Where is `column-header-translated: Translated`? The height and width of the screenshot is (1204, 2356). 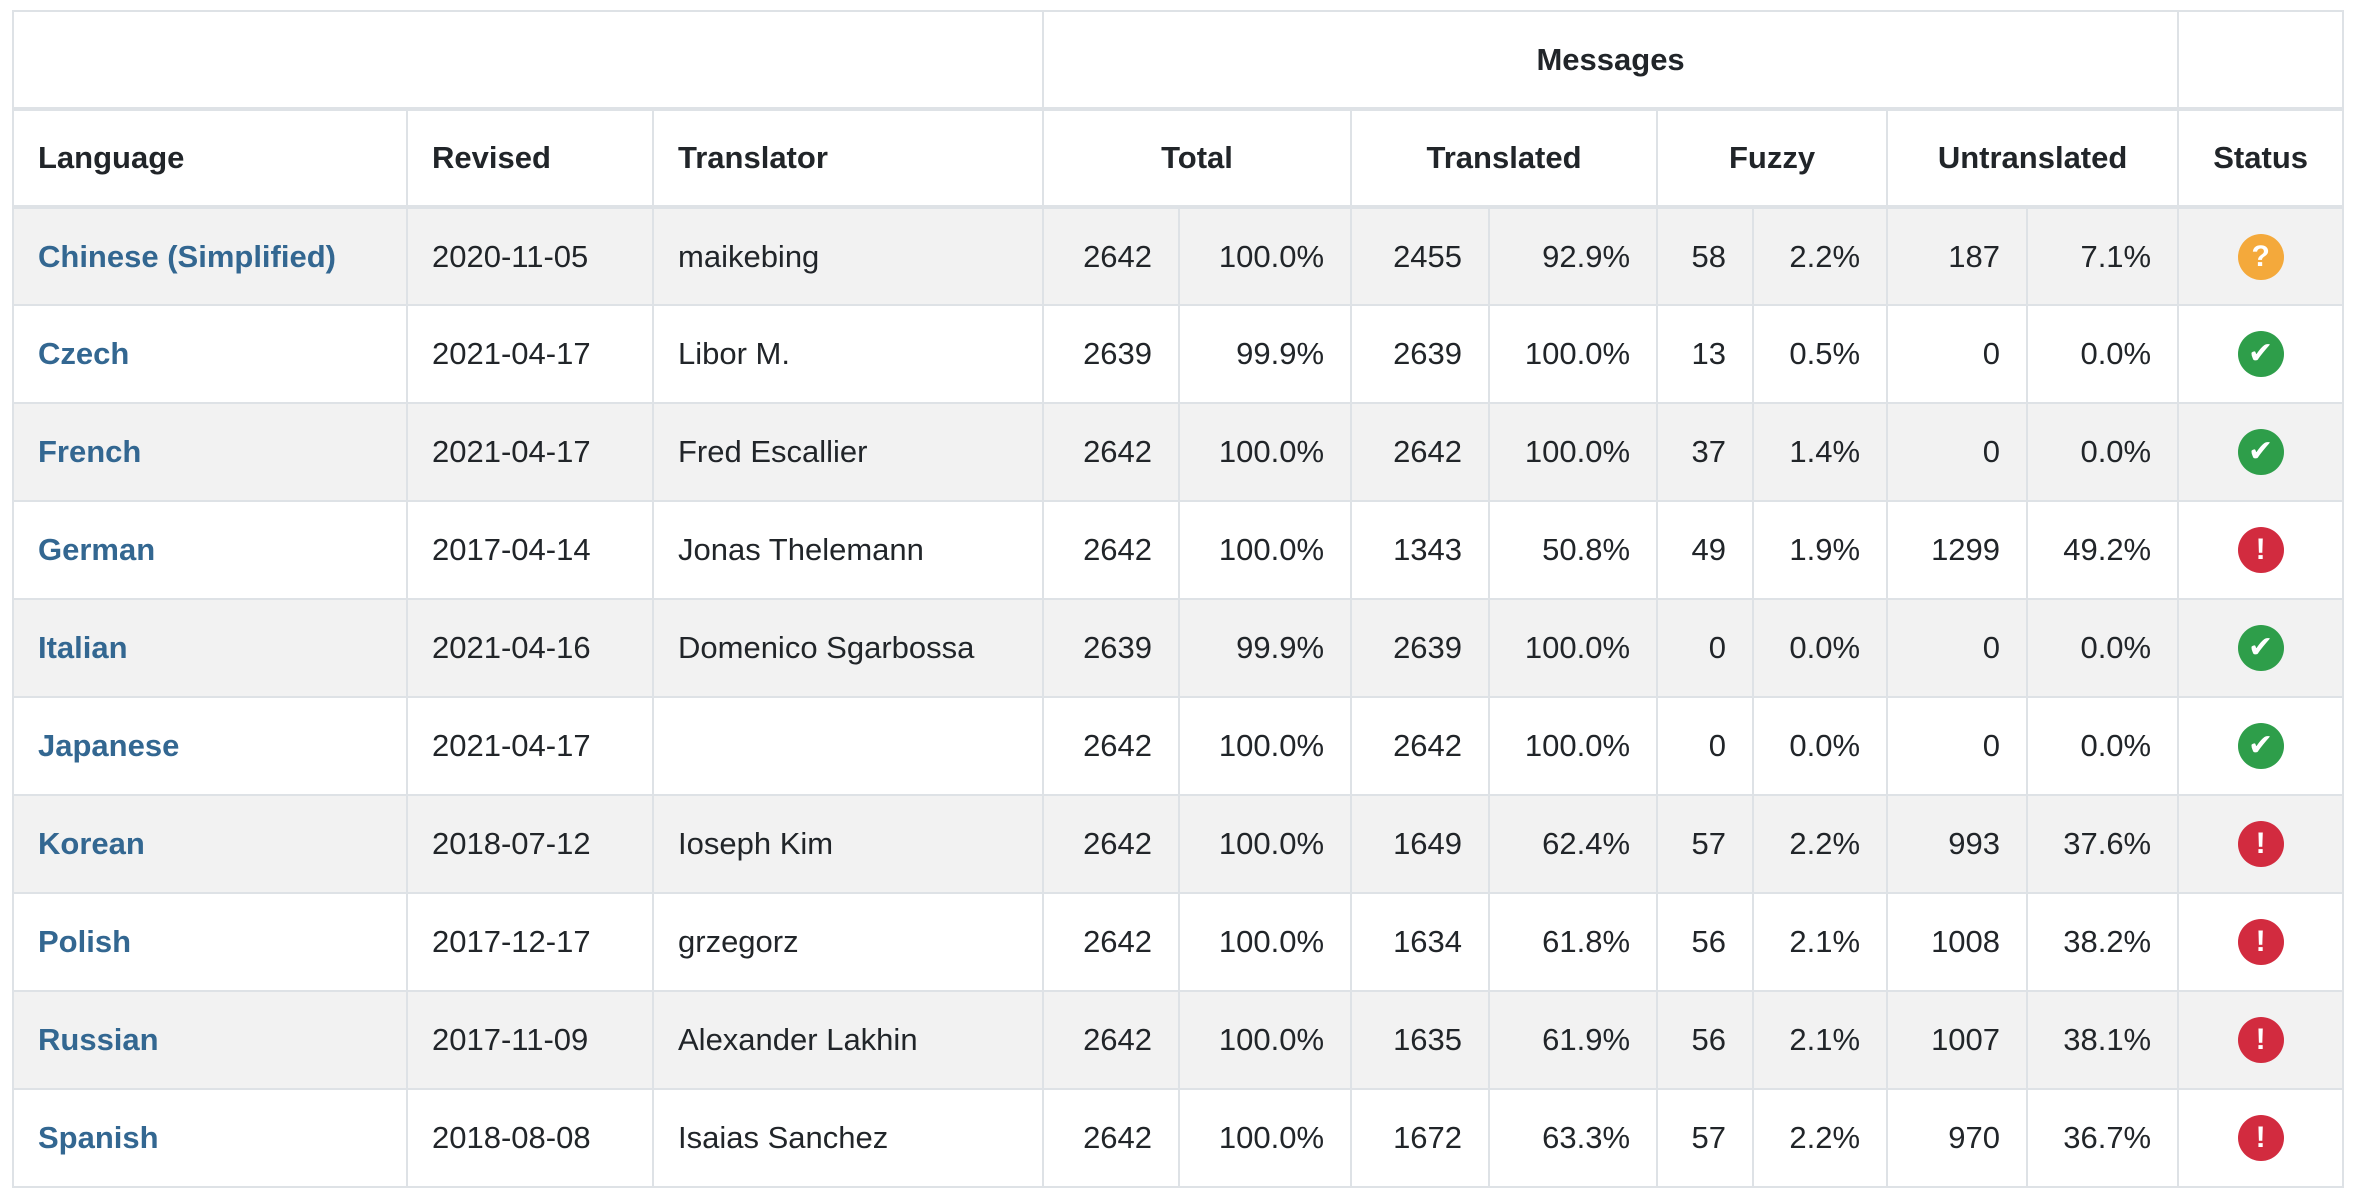 column-header-translated: Translated is located at coordinates (1504, 158).